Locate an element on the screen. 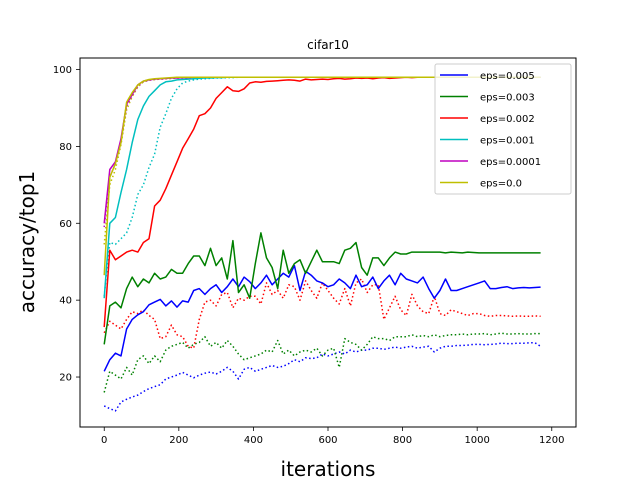 This screenshot has height=480, width=640. legend-label: eps=0.005 is located at coordinates (507, 76).